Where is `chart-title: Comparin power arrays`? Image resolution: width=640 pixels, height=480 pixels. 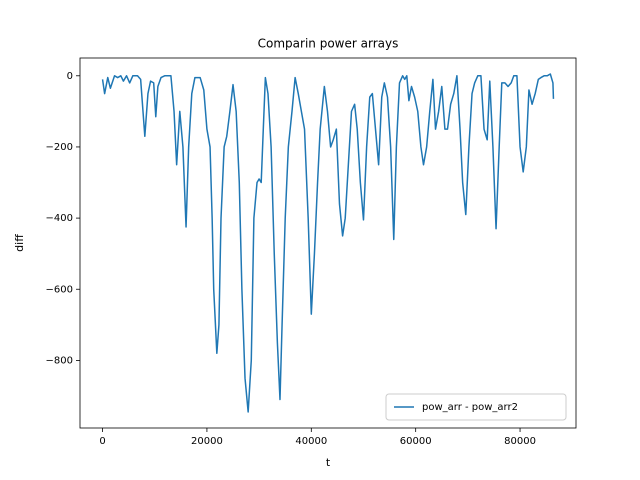 chart-title: Comparin power arrays is located at coordinates (328, 44).